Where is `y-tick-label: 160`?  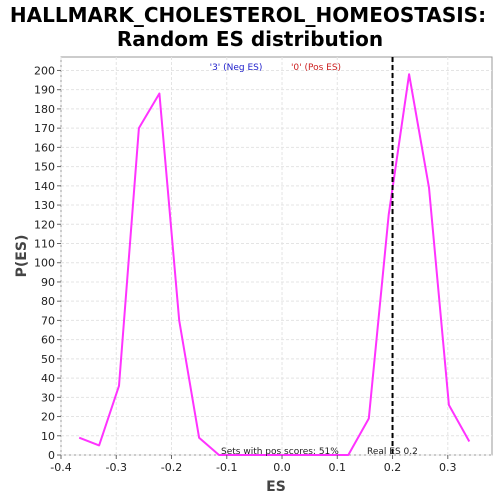 y-tick-label: 160 is located at coordinates (44, 147).